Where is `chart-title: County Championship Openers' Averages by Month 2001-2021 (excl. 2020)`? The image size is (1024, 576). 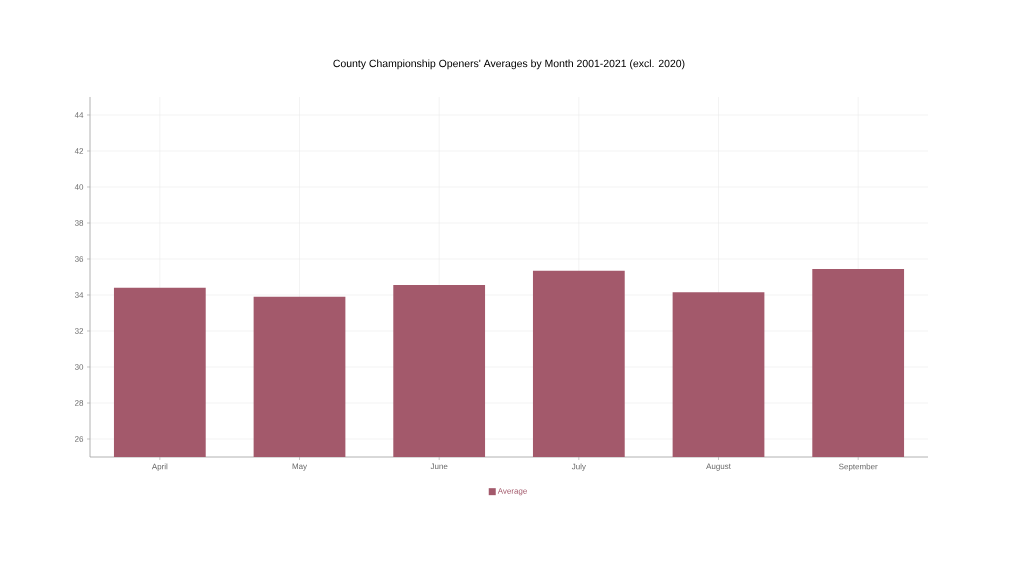 chart-title: County Championship Openers' Averages by Month 2001-2021 (excl. 2020) is located at coordinates (509, 64).